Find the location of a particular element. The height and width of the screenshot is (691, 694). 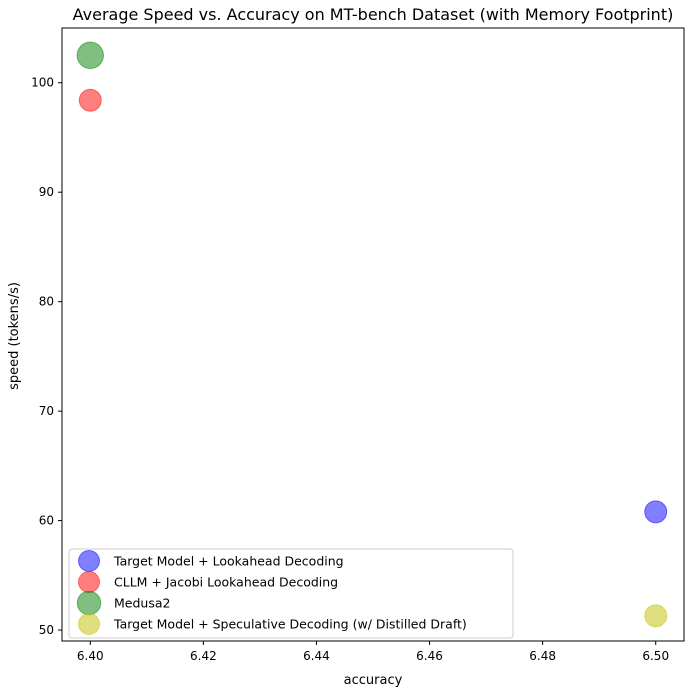

y-tick-label: 50 is located at coordinates (46, 630).